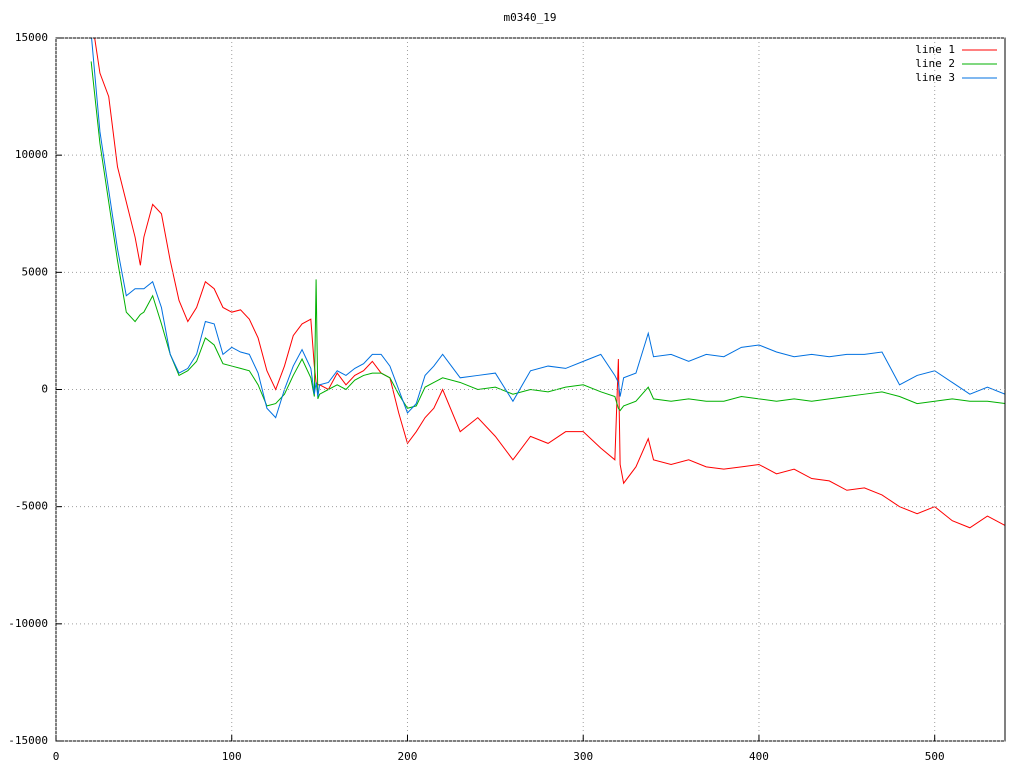 The image size is (1024, 772). I want to click on y-tick-label: 5000, so click(35, 271).